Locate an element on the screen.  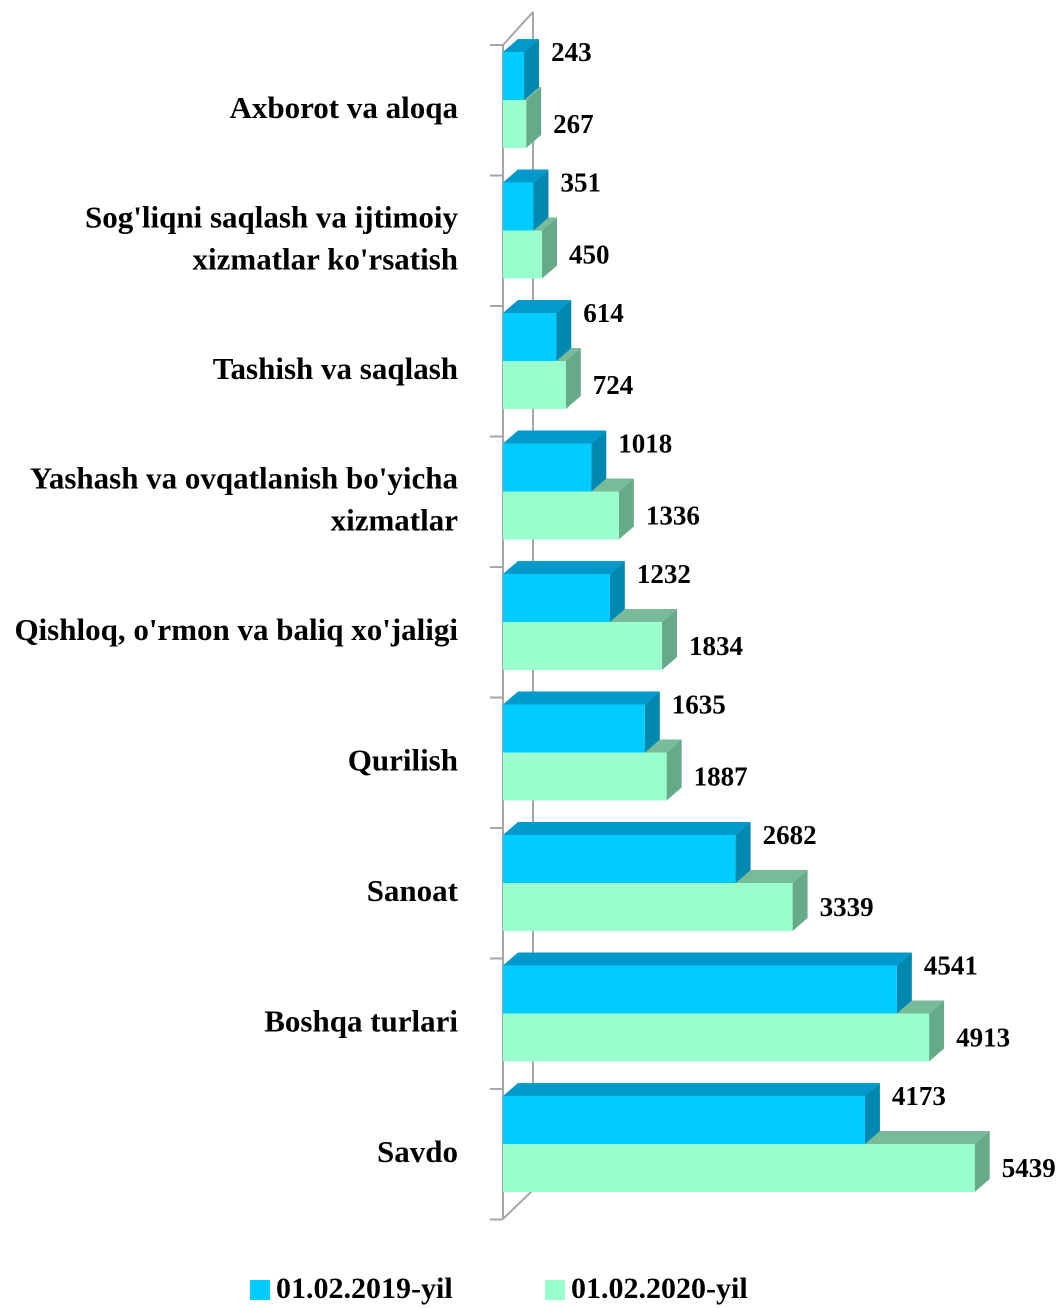
value-label: 243 is located at coordinates (571, 52).